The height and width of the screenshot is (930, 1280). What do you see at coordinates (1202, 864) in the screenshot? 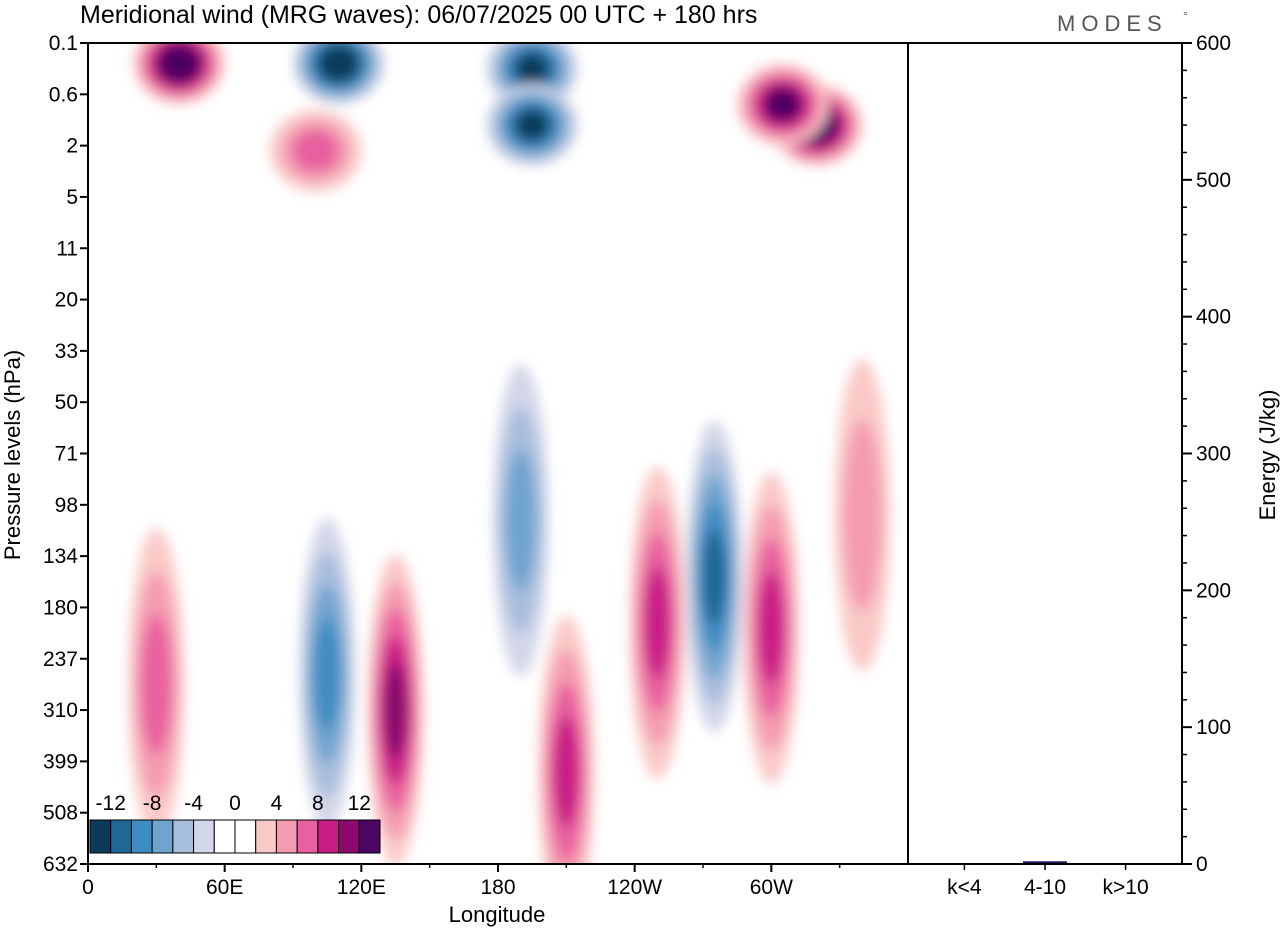
I see `energy-tick-label: 0` at bounding box center [1202, 864].